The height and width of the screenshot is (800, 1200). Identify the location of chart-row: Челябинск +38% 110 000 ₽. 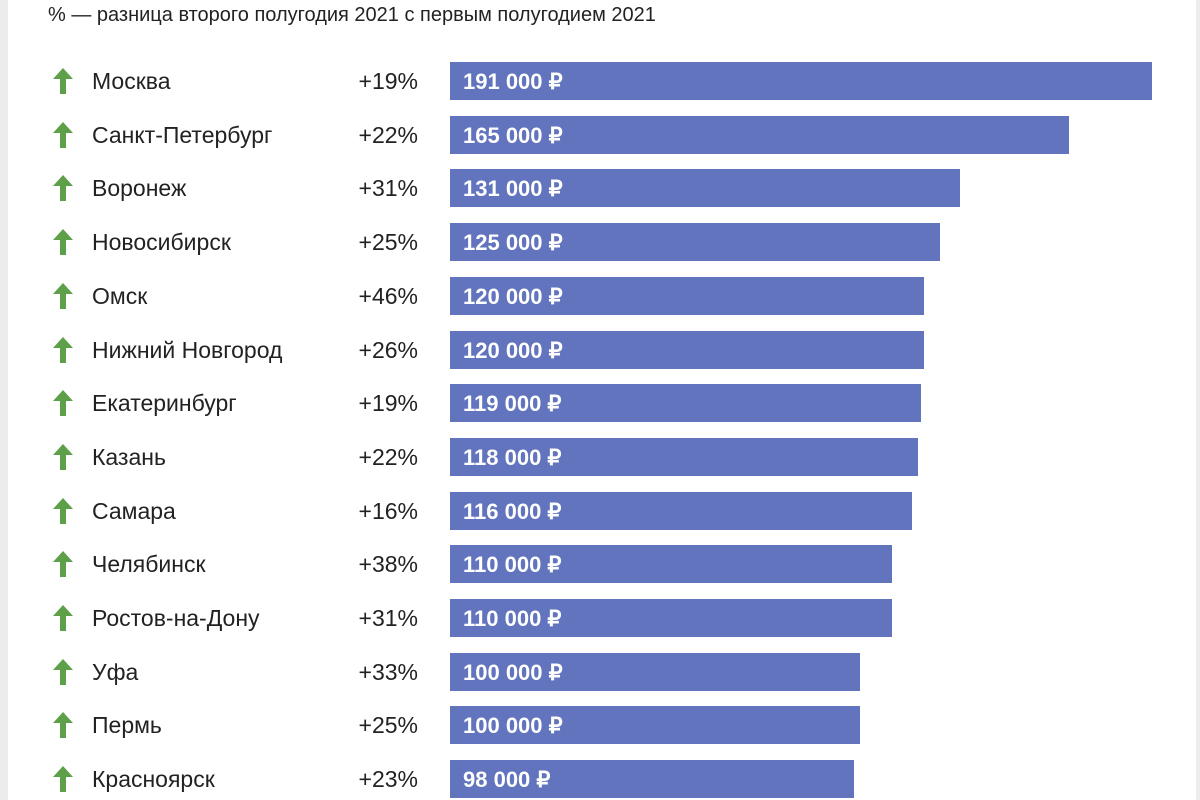
(600, 564).